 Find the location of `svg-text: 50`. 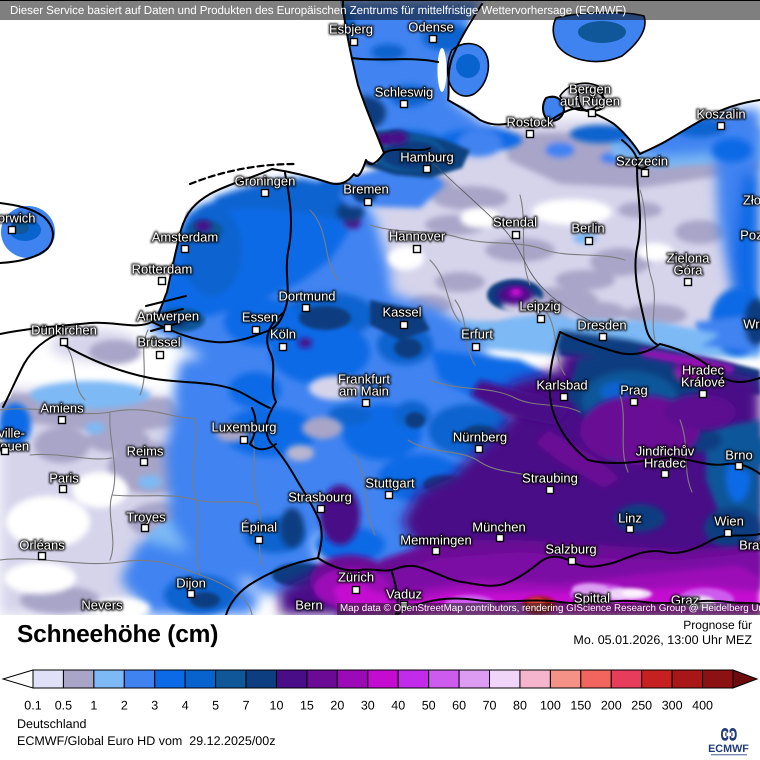

svg-text: 50 is located at coordinates (429, 706).